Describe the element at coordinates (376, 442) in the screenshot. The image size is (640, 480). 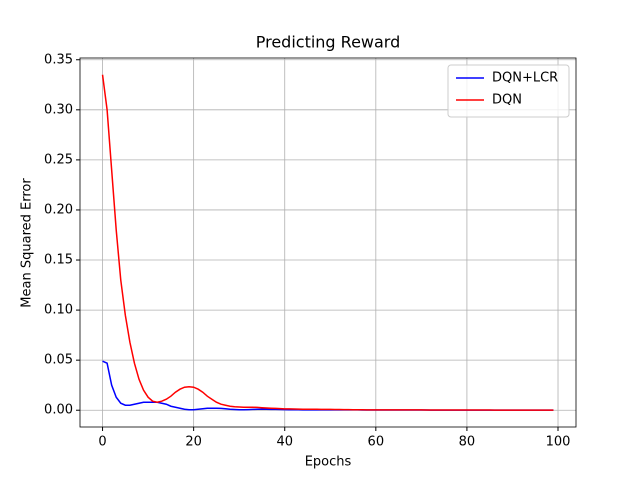
I see `x-tick-label: 60` at that location.